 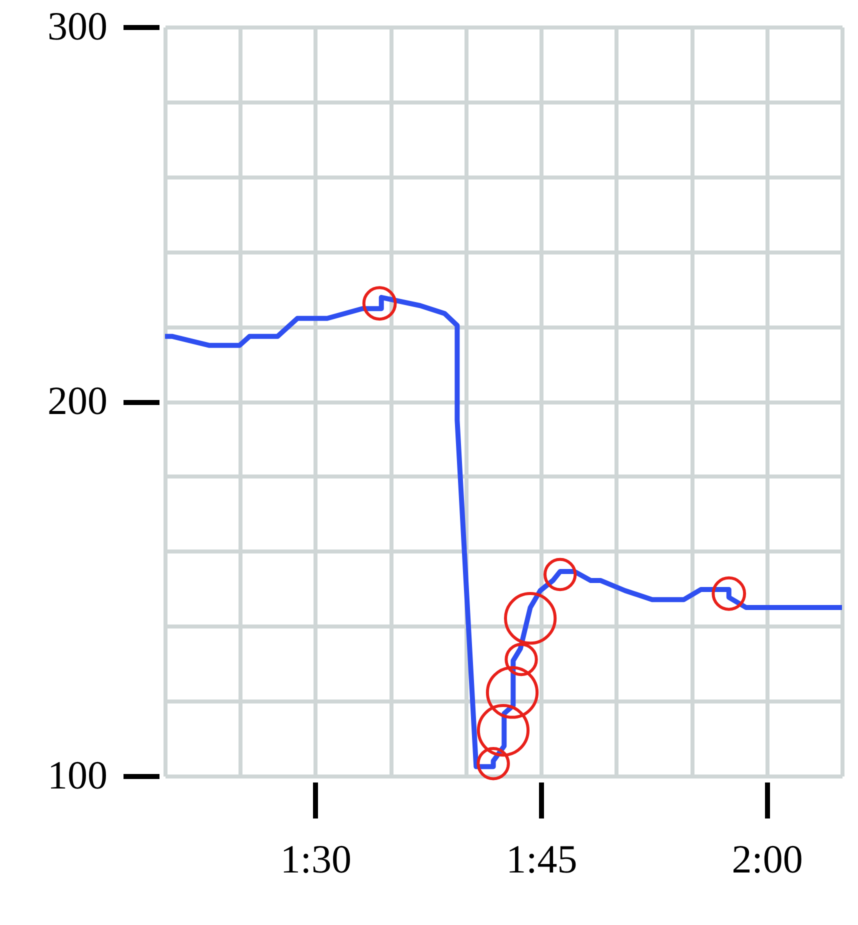 I want to click on x-tick-label: 2:00, so click(x=767, y=859).